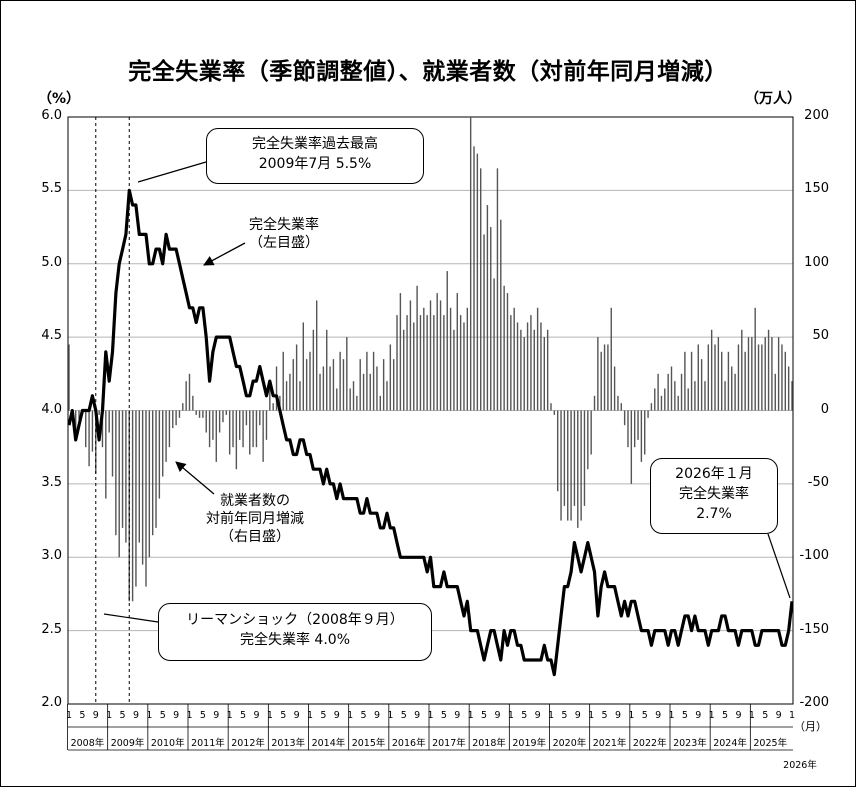  I want to click on latest-callout-line2: 完全失業率, so click(714, 494).